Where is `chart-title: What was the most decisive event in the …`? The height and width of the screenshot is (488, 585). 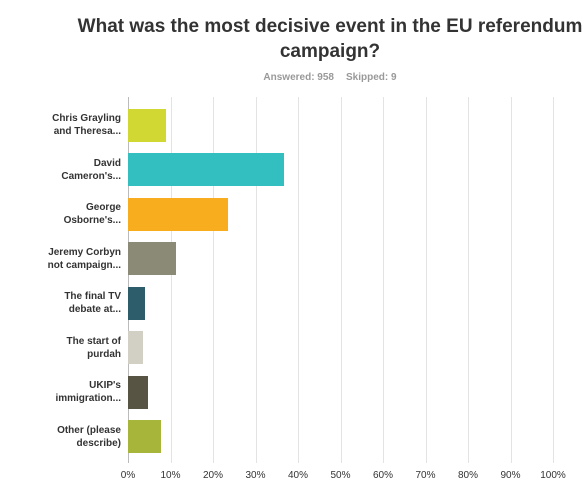
chart-title: What was the most decisive event in the … is located at coordinates (330, 39).